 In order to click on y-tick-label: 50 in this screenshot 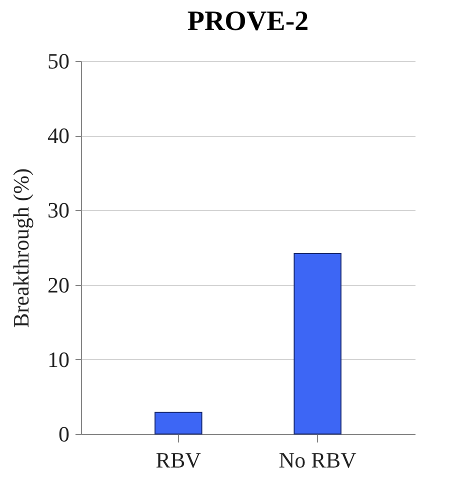, I will do `click(59, 61)`.